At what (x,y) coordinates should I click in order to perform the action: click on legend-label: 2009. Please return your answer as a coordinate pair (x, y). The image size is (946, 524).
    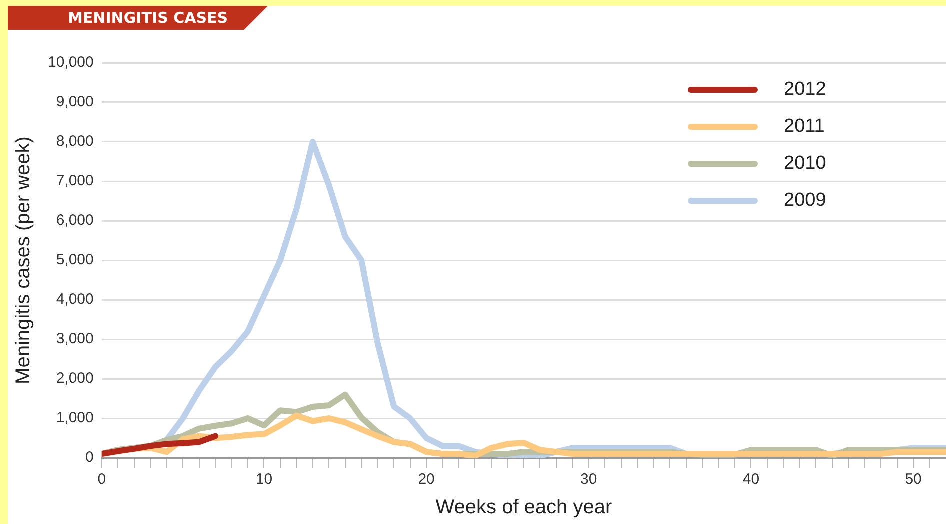
    Looking at the image, I should click on (805, 201).